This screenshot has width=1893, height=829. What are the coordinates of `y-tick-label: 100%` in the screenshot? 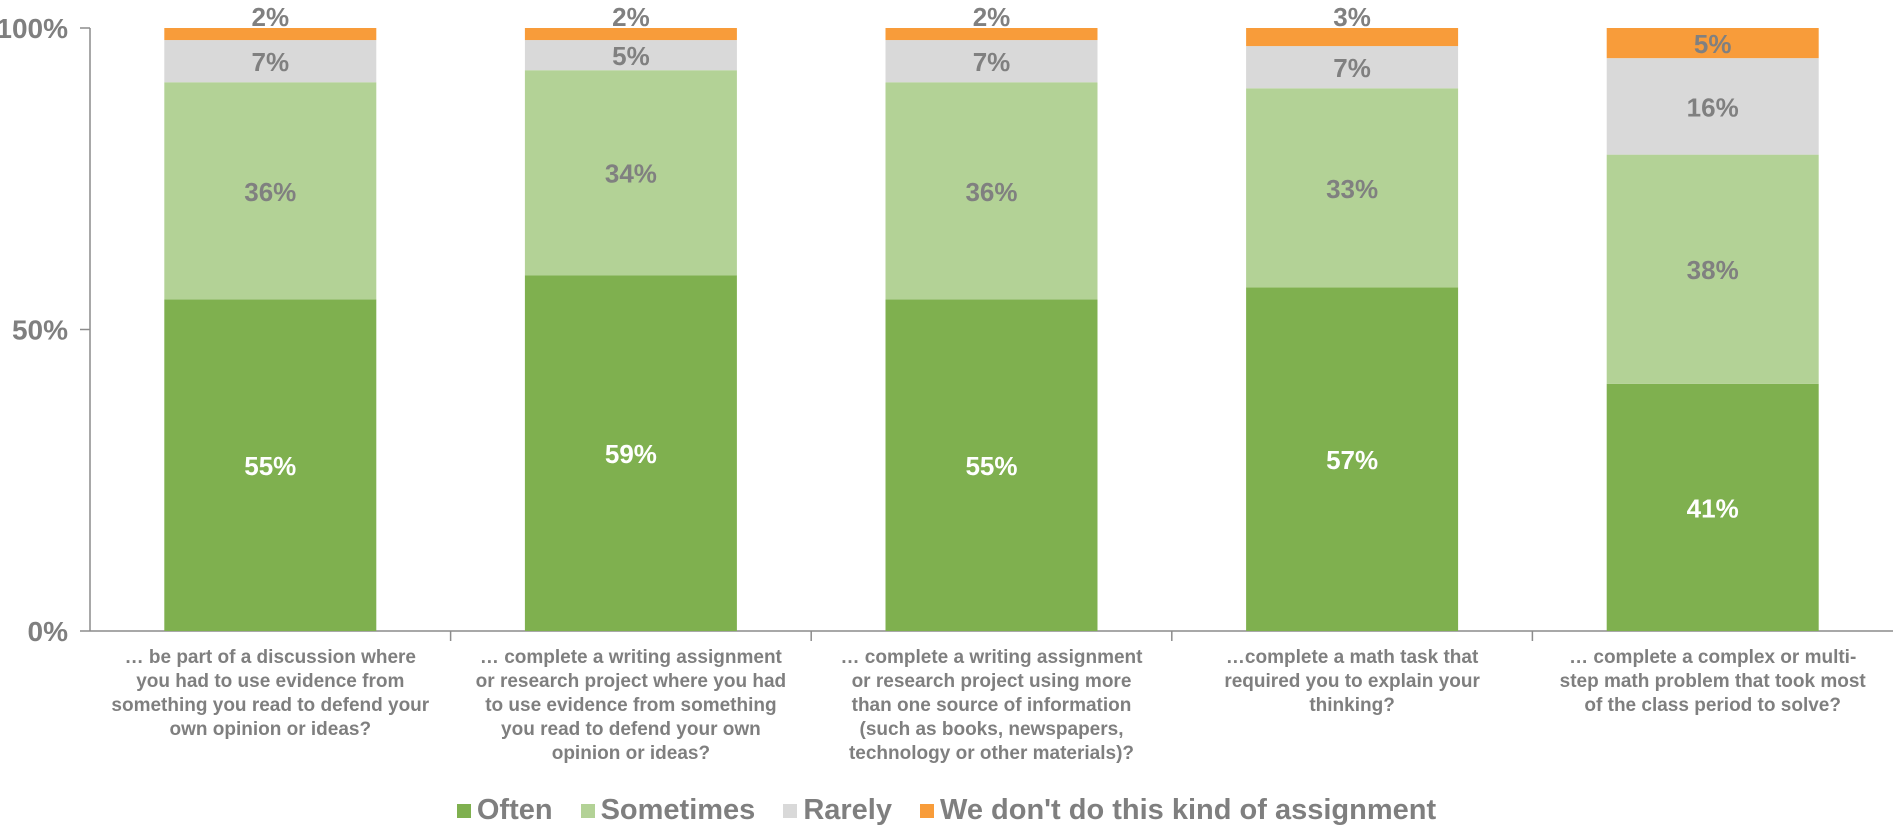 It's located at (34, 28).